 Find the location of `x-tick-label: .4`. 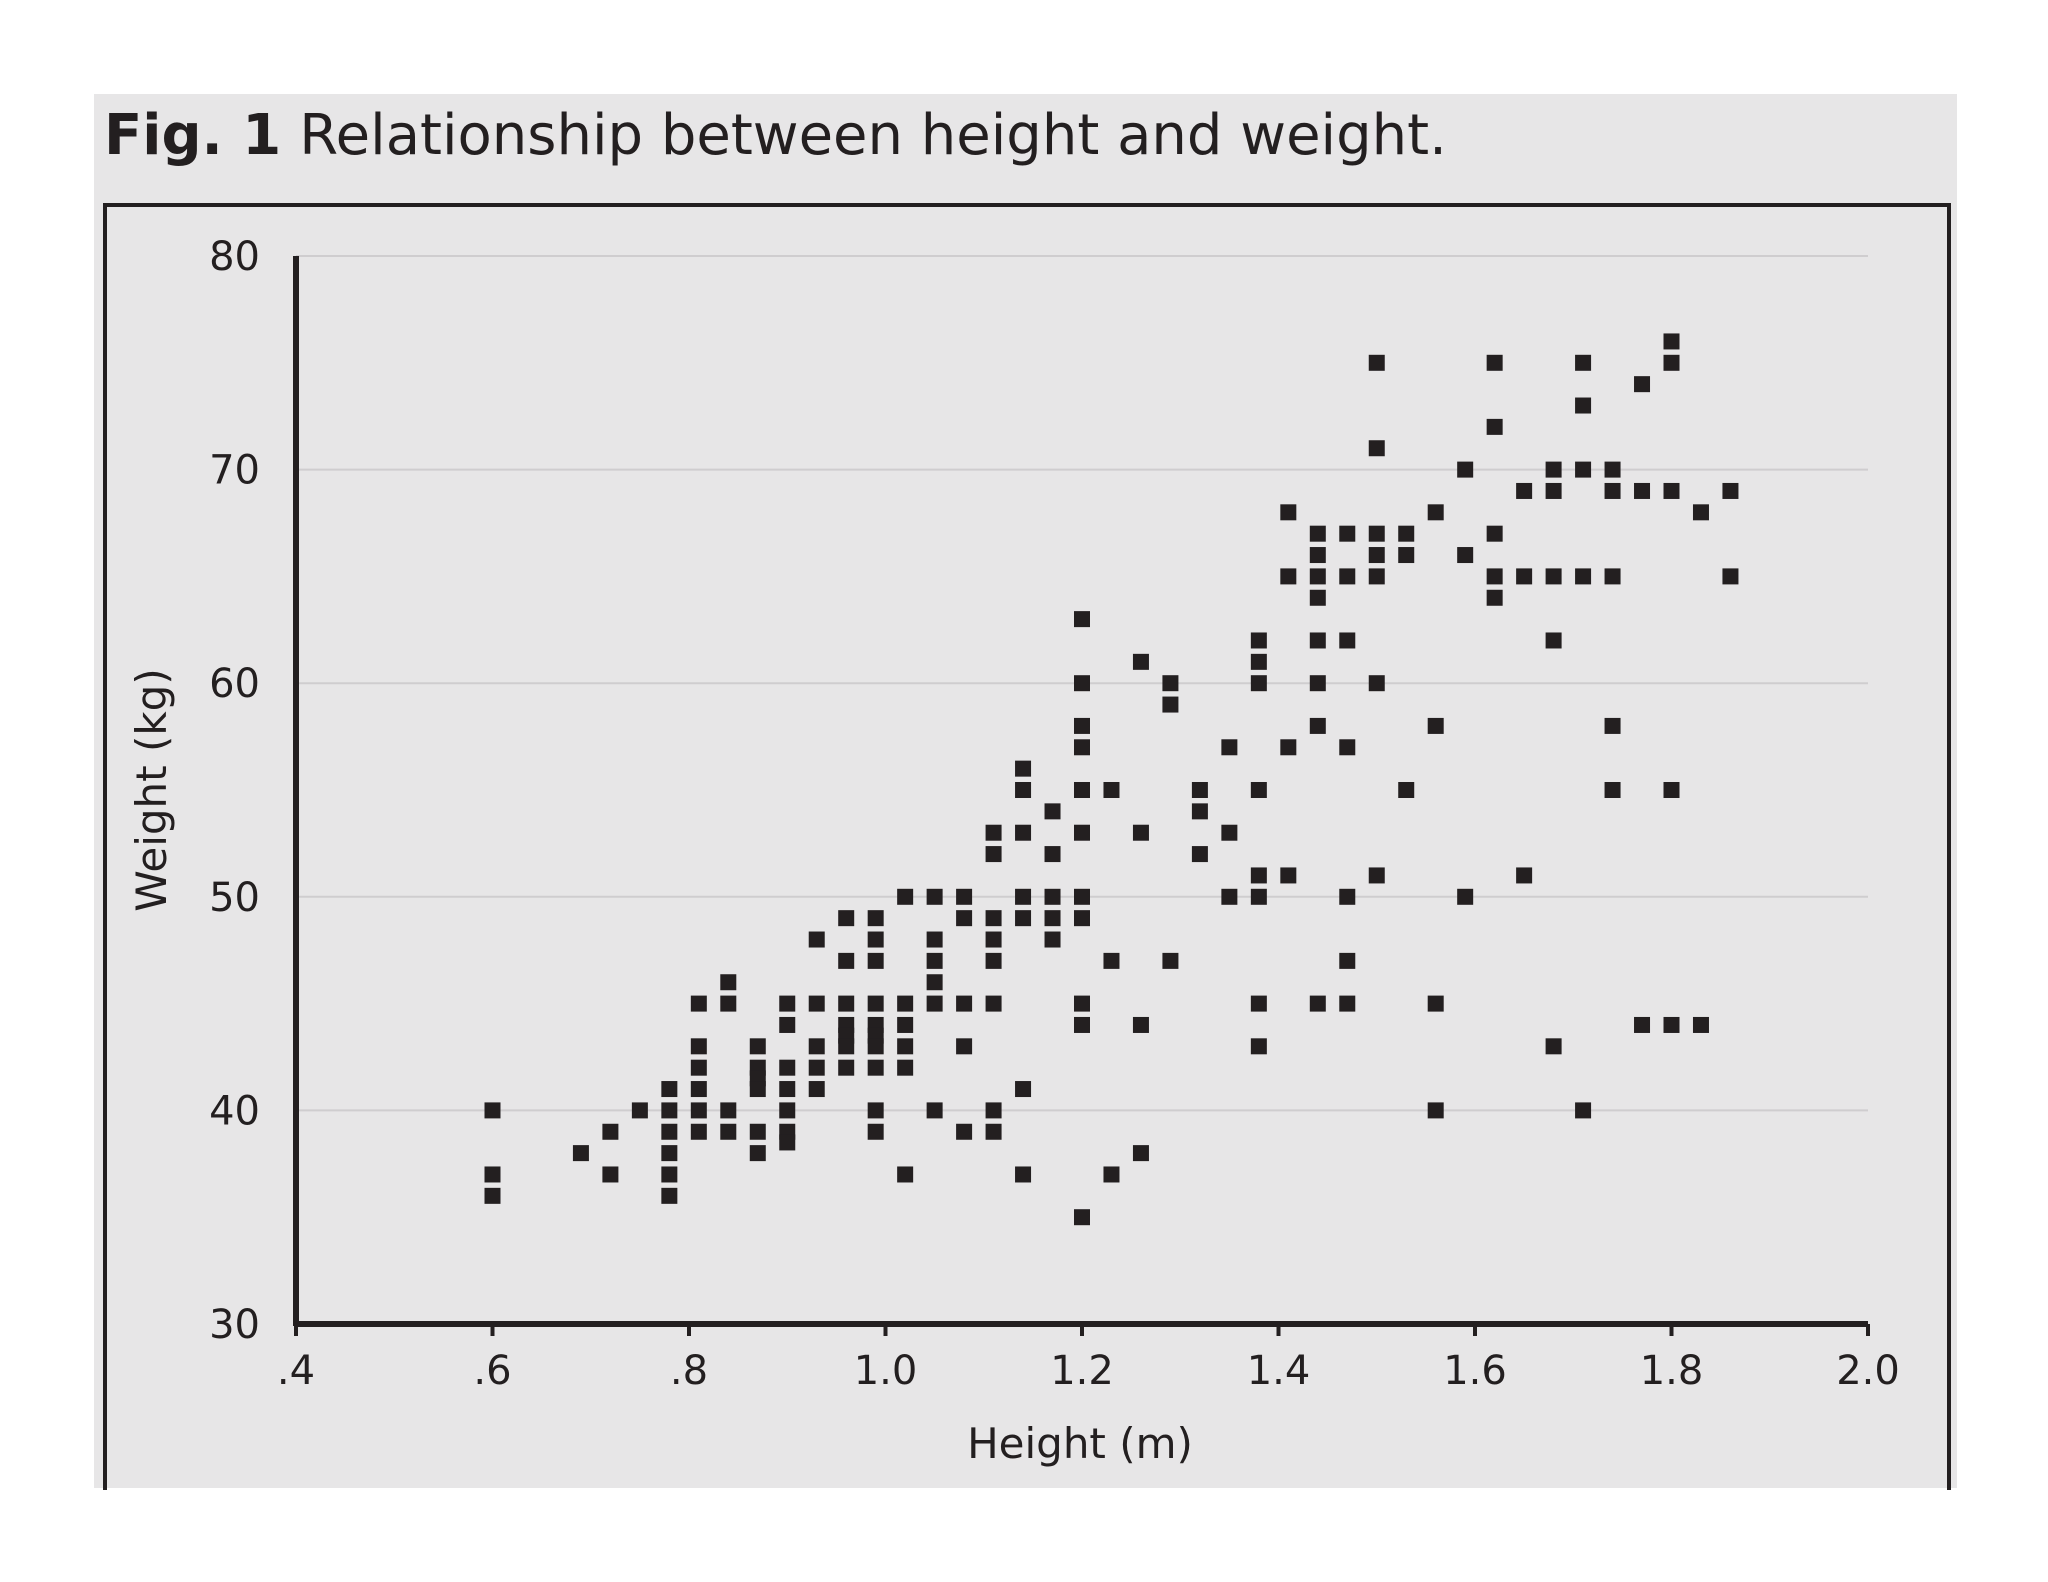

x-tick-label: .4 is located at coordinates (296, 1371).